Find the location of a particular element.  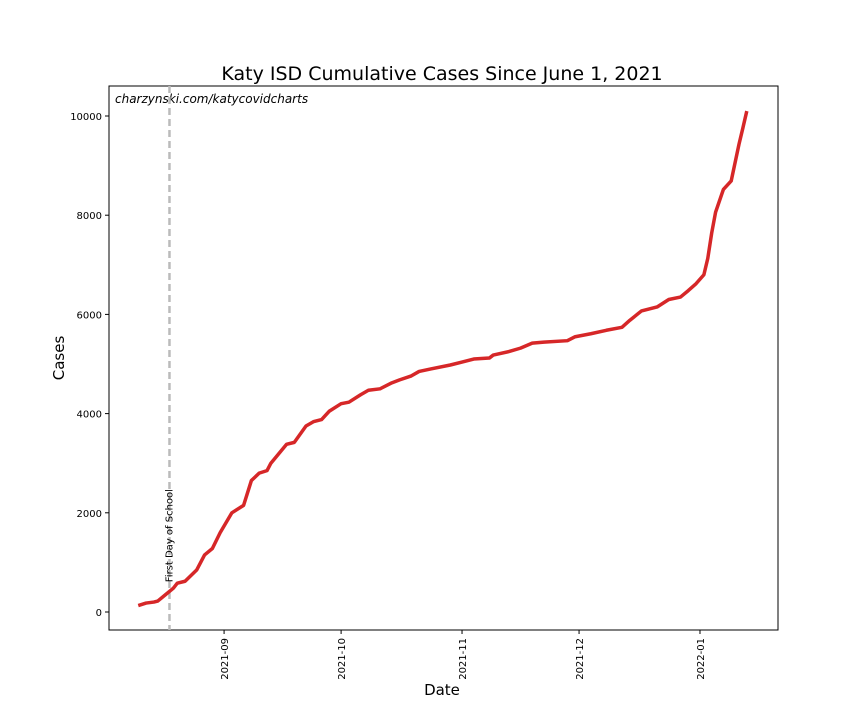

x-axis-label: Date is located at coordinates (442, 690).